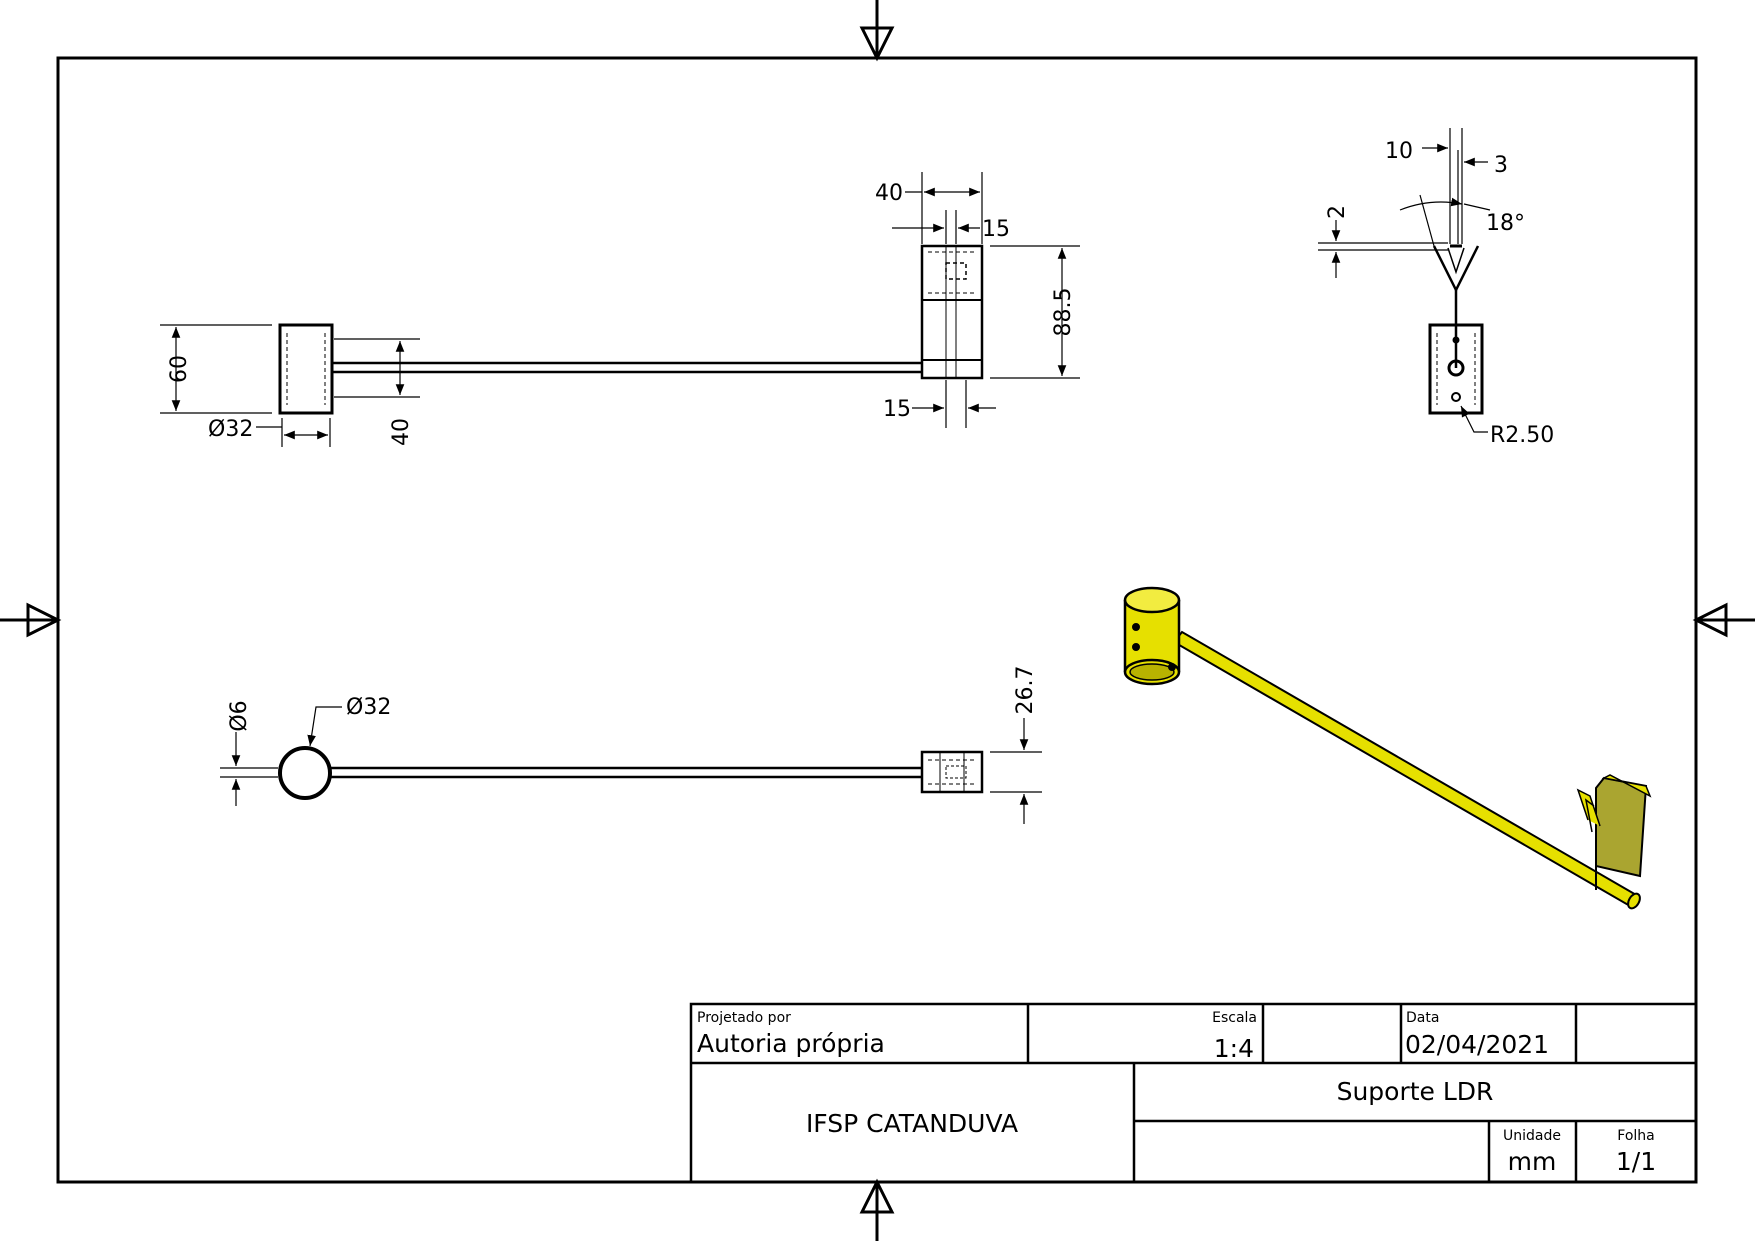  What do you see at coordinates (1234, 1048) in the screenshot?
I see `scale-value: 1:4` at bounding box center [1234, 1048].